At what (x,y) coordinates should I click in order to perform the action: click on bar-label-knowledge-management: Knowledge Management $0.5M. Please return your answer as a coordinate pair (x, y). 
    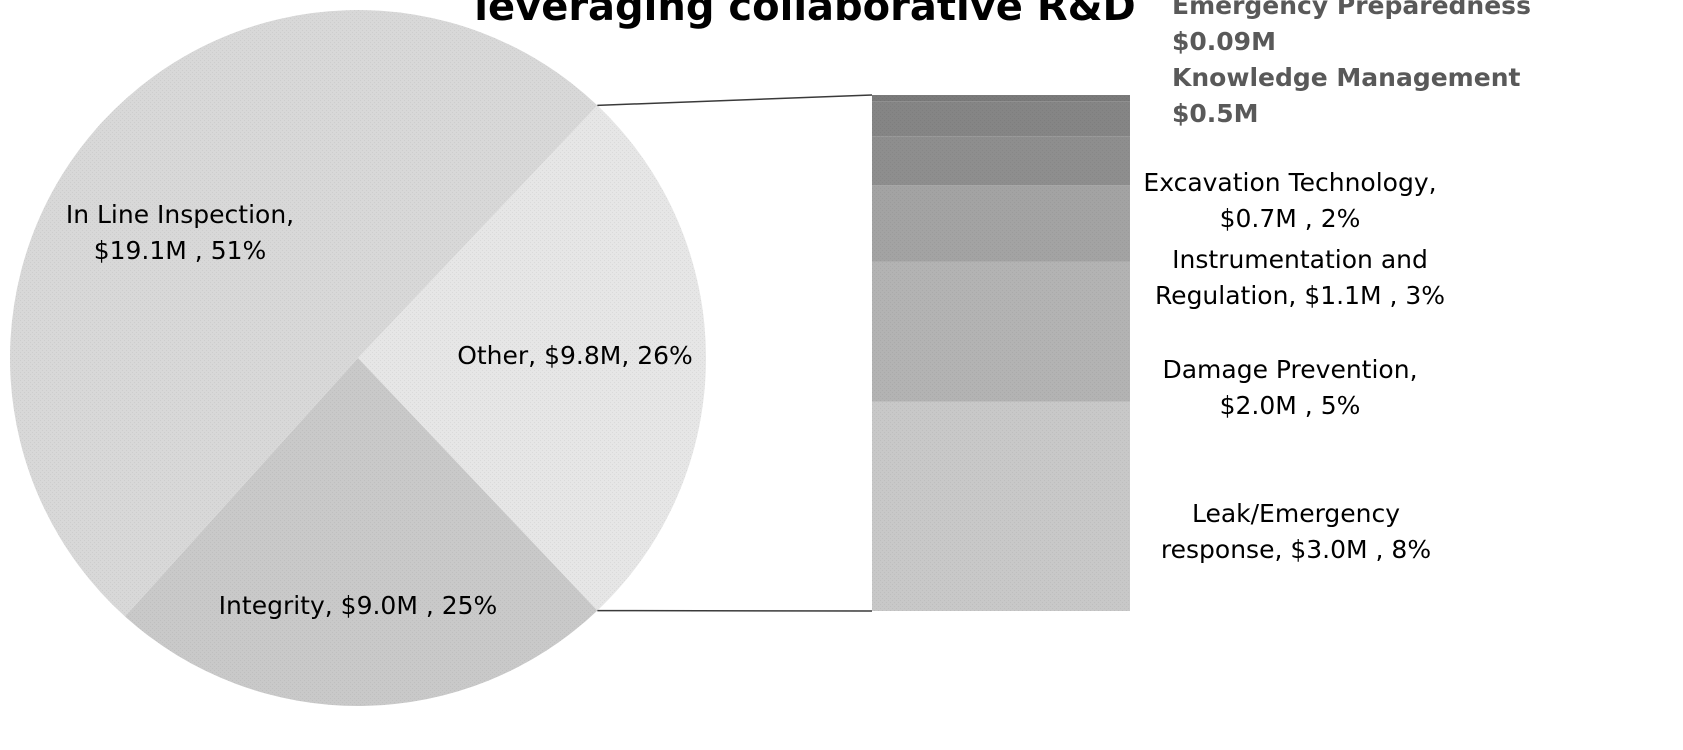
    Looking at the image, I should click on (1346, 95).